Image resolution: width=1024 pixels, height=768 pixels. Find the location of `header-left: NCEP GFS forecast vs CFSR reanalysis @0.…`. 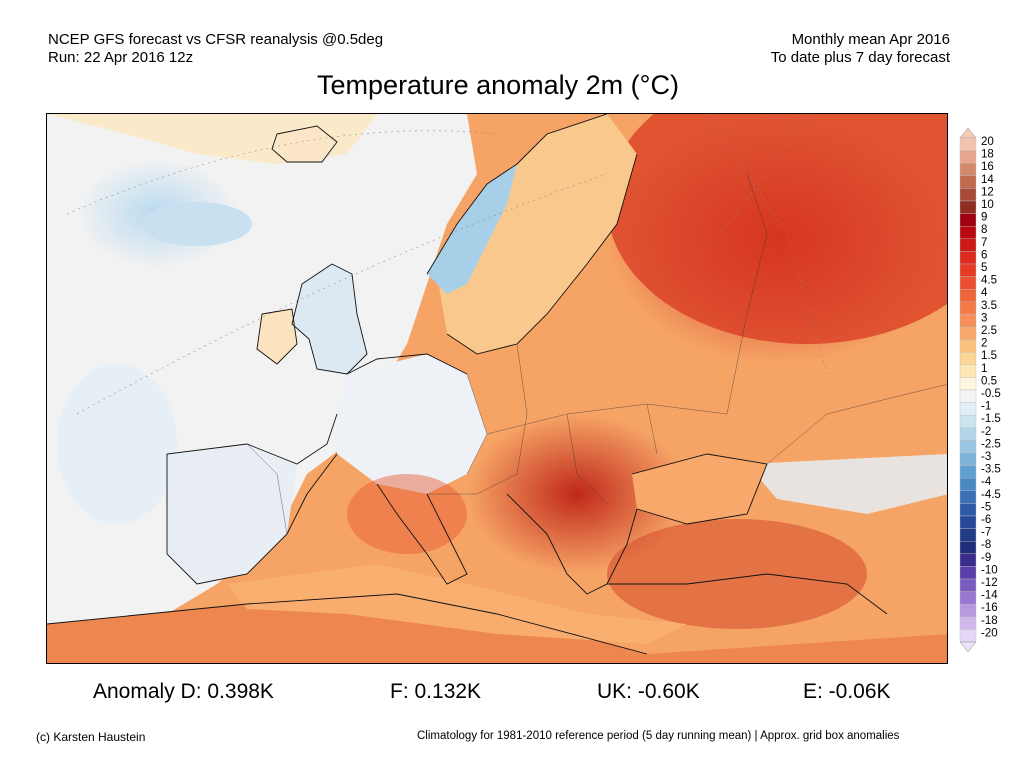

header-left: NCEP GFS forecast vs CFSR reanalysis @0.… is located at coordinates (215, 49).